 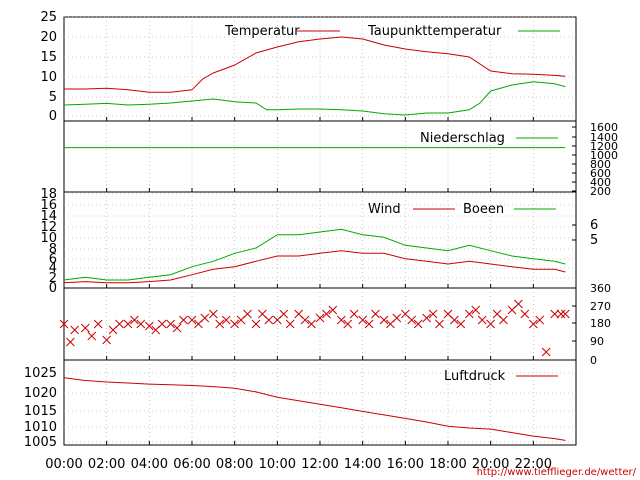 I want to click on x-tick-label: 08:00, so click(x=234, y=464).